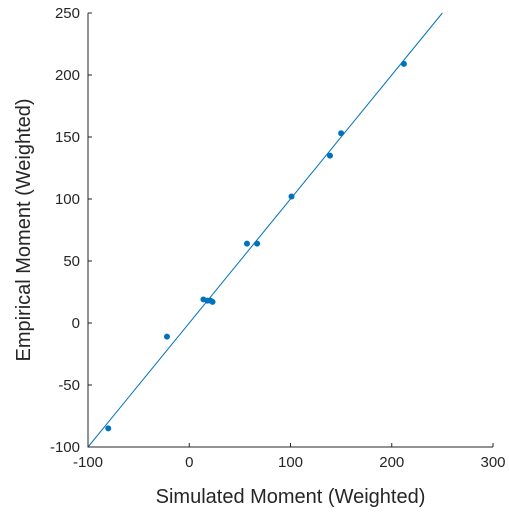  I want to click on x-tick-label: -100, so click(88, 462).